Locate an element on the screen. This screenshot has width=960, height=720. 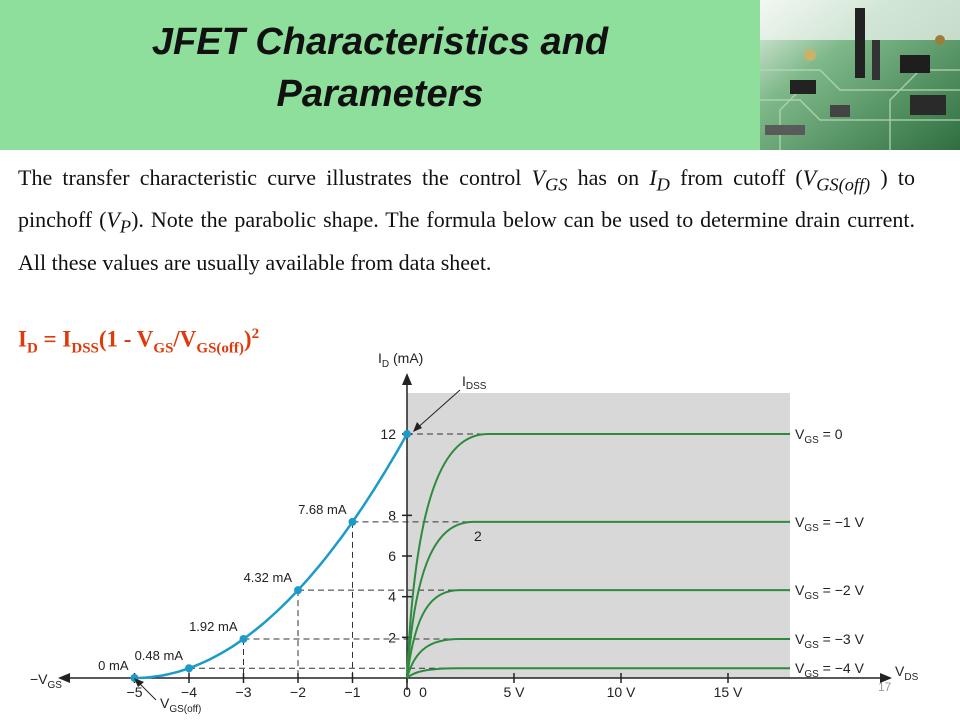
drain-curve-label: VGS = 0 is located at coordinates (819, 436).